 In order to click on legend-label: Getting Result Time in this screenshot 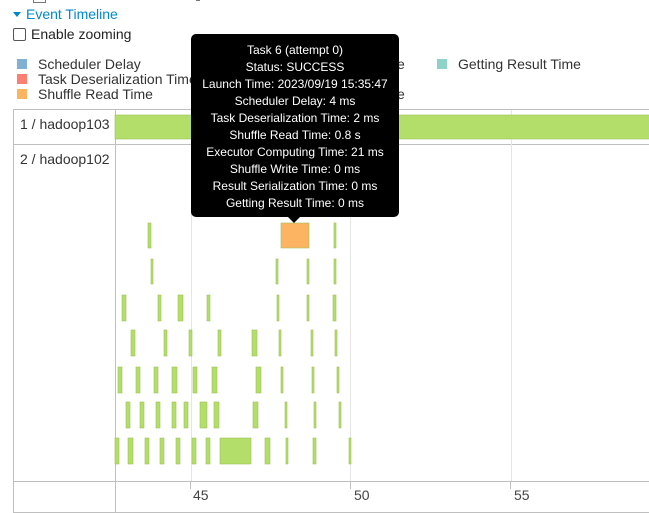, I will do `click(519, 64)`.